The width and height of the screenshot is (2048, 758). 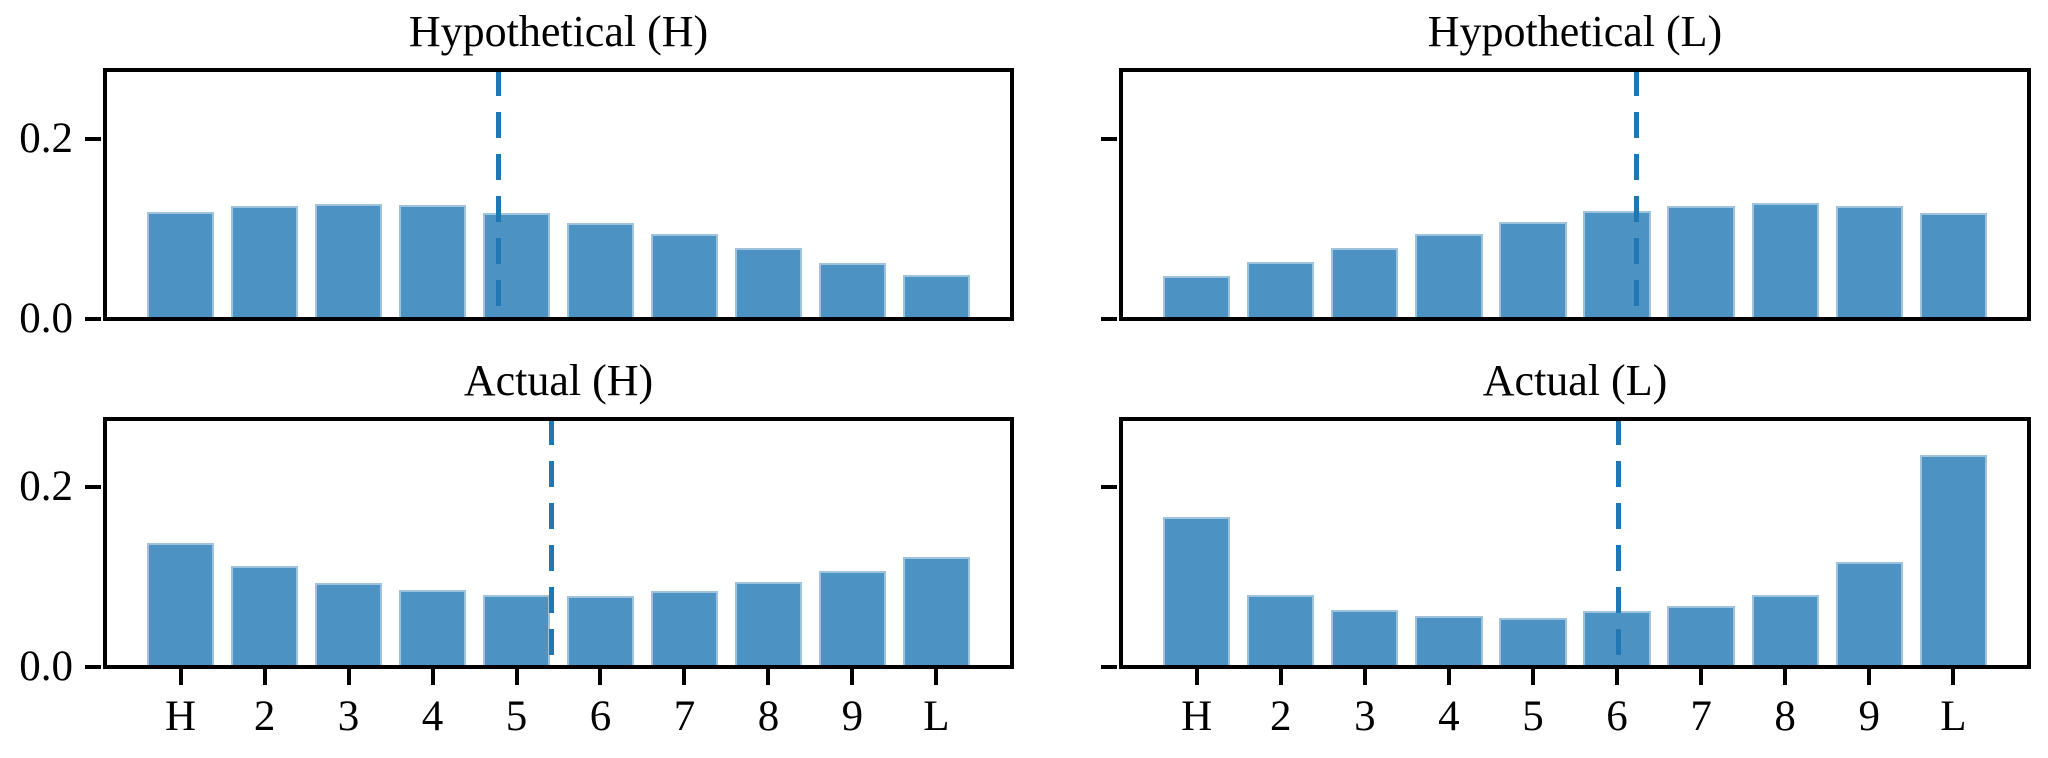 I want to click on x-tick-label: 5, so click(x=1533, y=716).